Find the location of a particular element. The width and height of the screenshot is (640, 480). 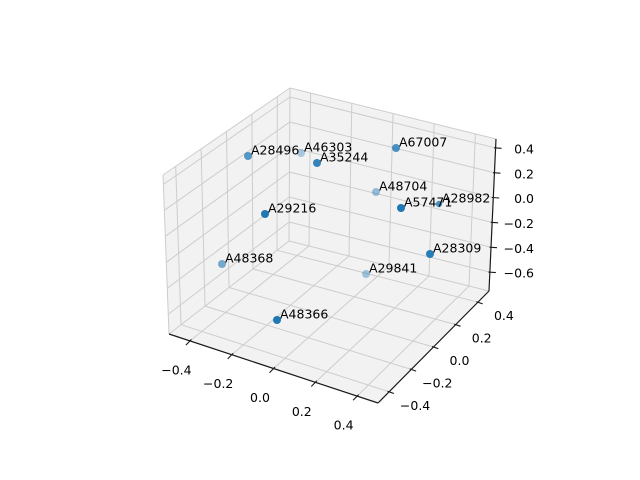

pane-right-wall is located at coordinates (392, 189).